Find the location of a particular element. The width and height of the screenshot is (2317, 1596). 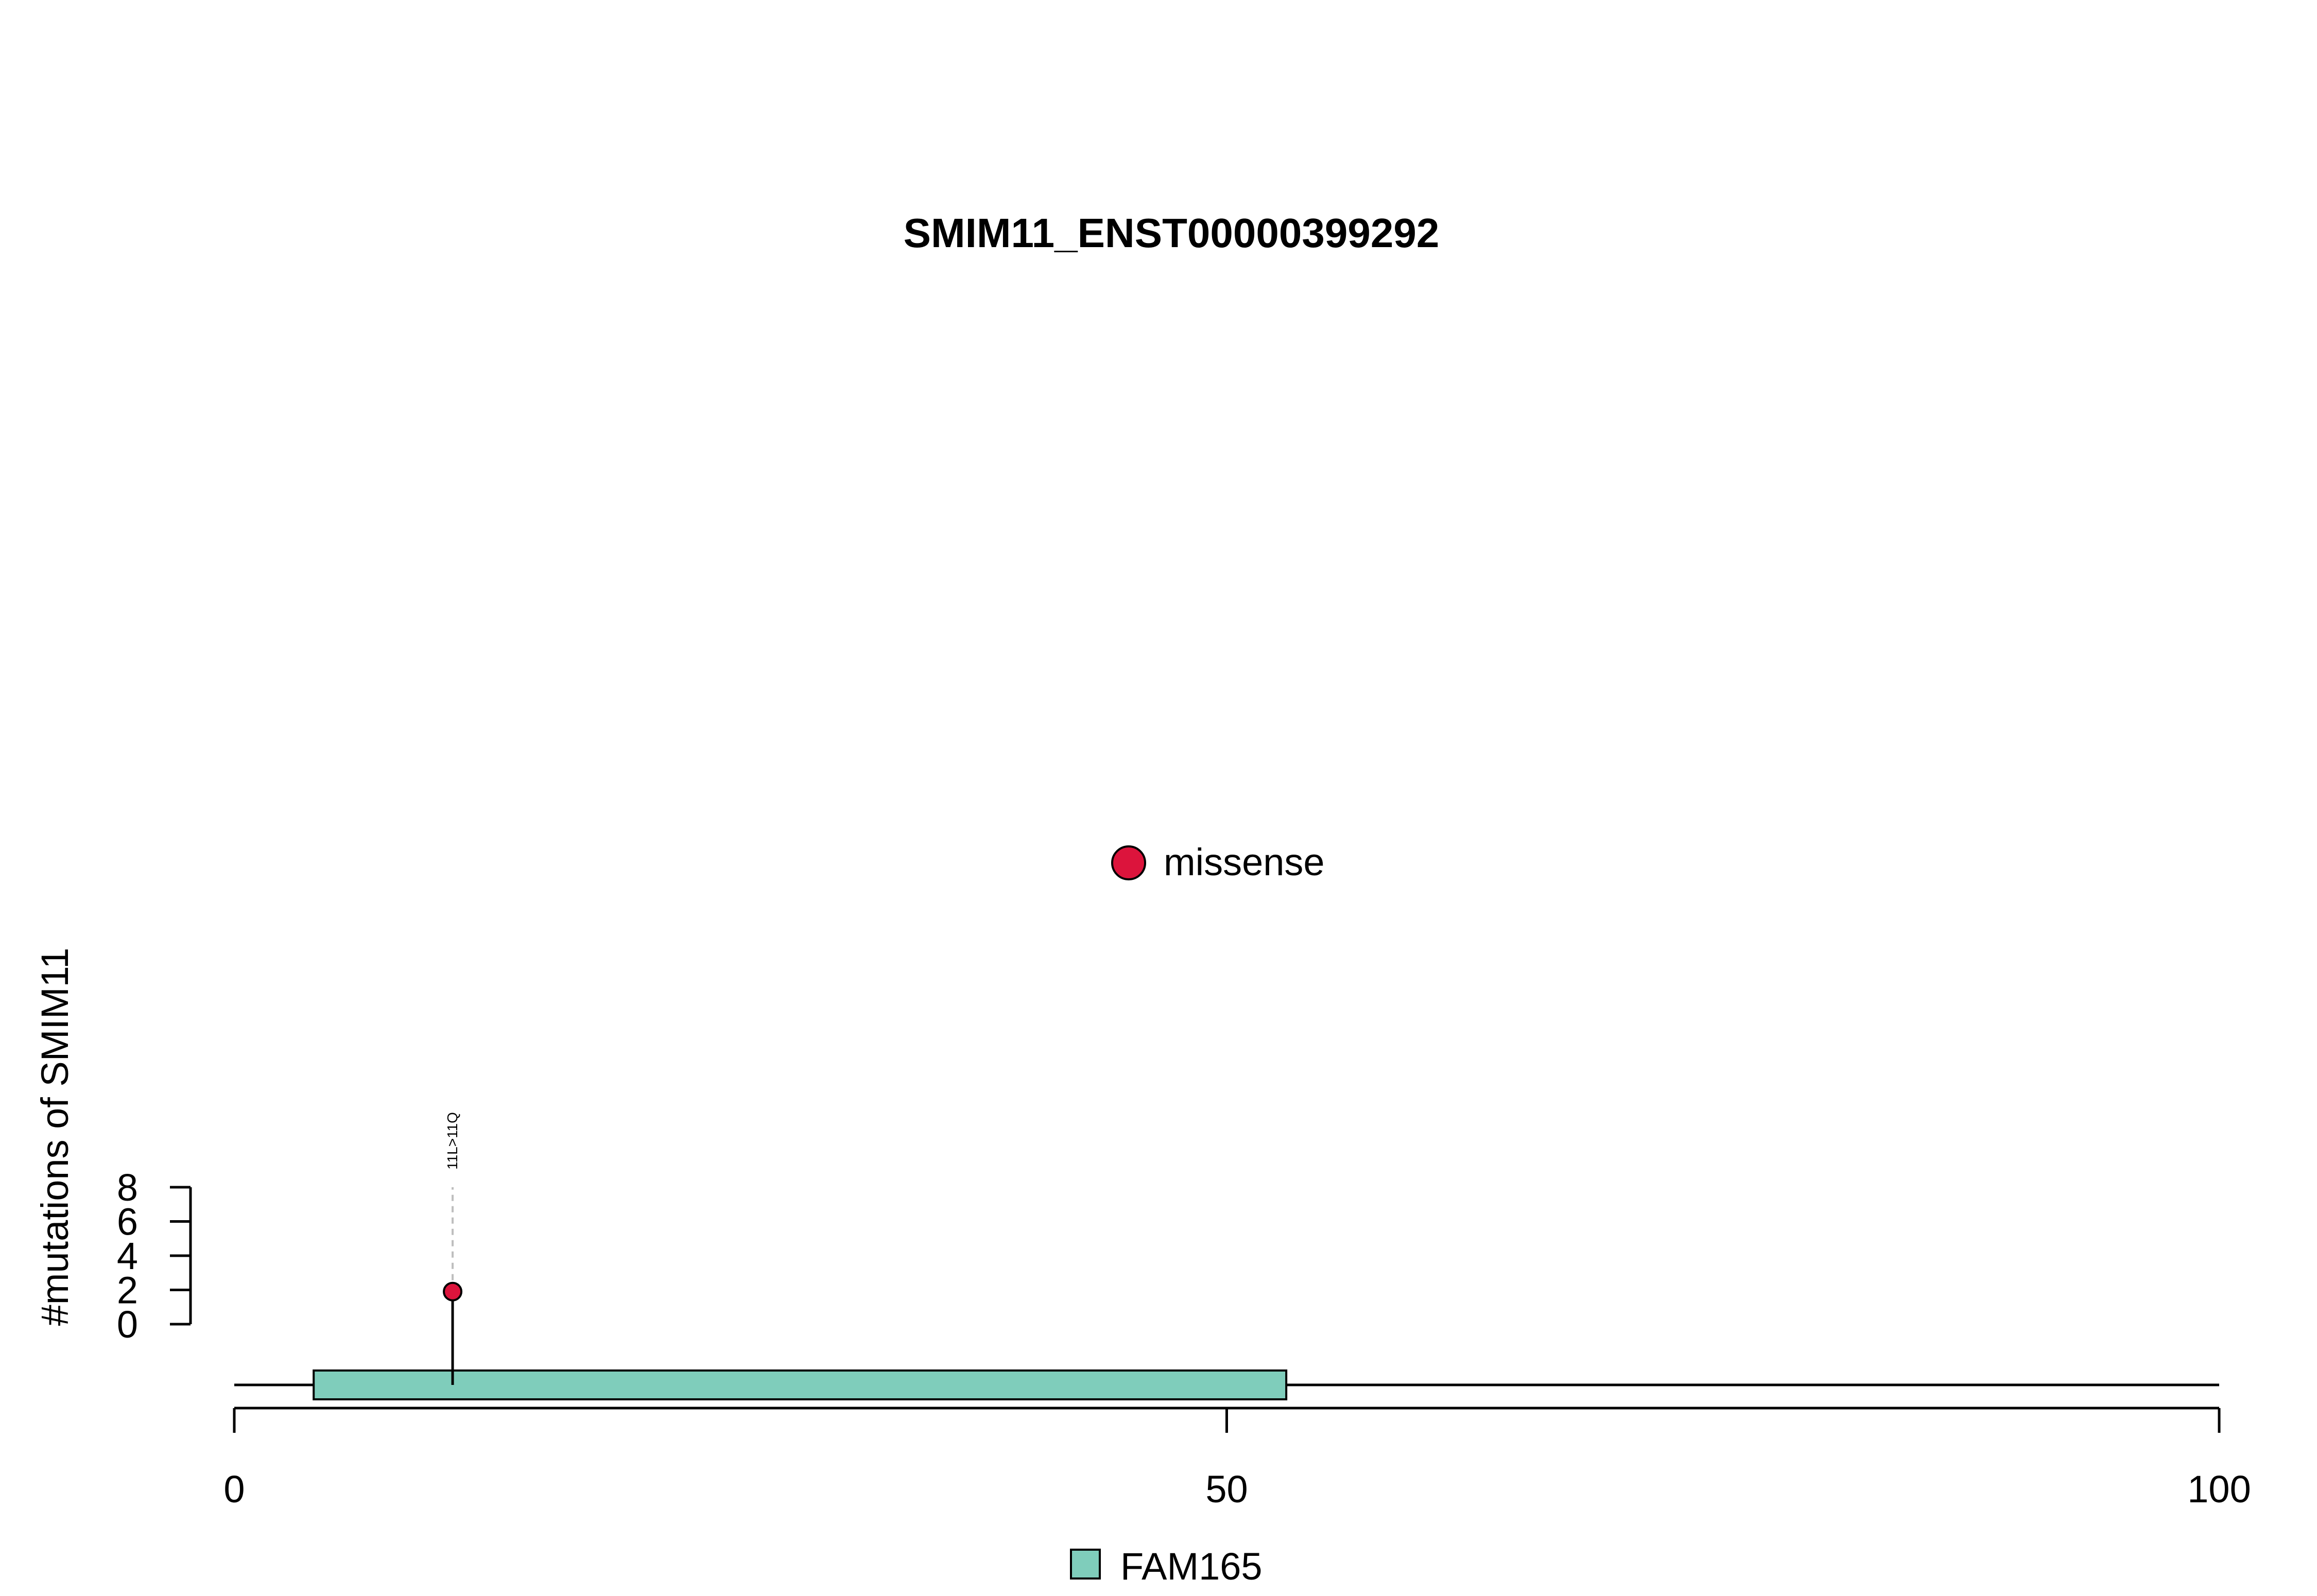

domains is located at coordinates (800, 1384).